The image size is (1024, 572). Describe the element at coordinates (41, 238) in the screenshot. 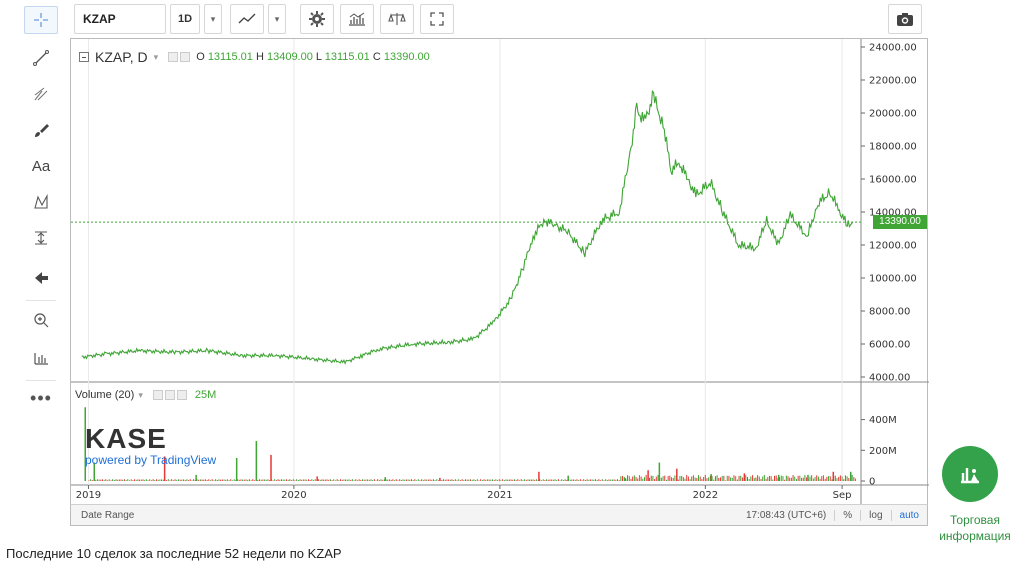

I see `measure-tool` at that location.